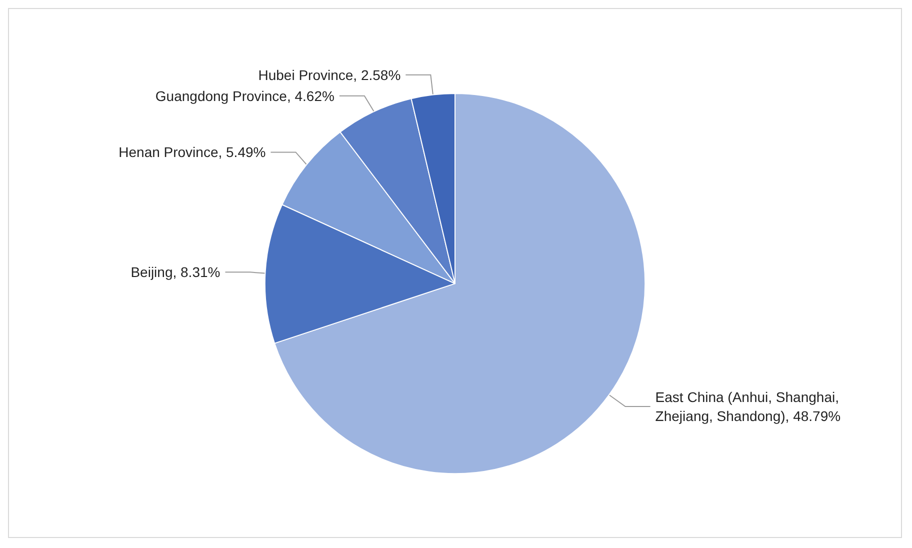  Describe the element at coordinates (244, 96) in the screenshot. I see `slice-label: Guangdong Province, 4.62%` at that location.